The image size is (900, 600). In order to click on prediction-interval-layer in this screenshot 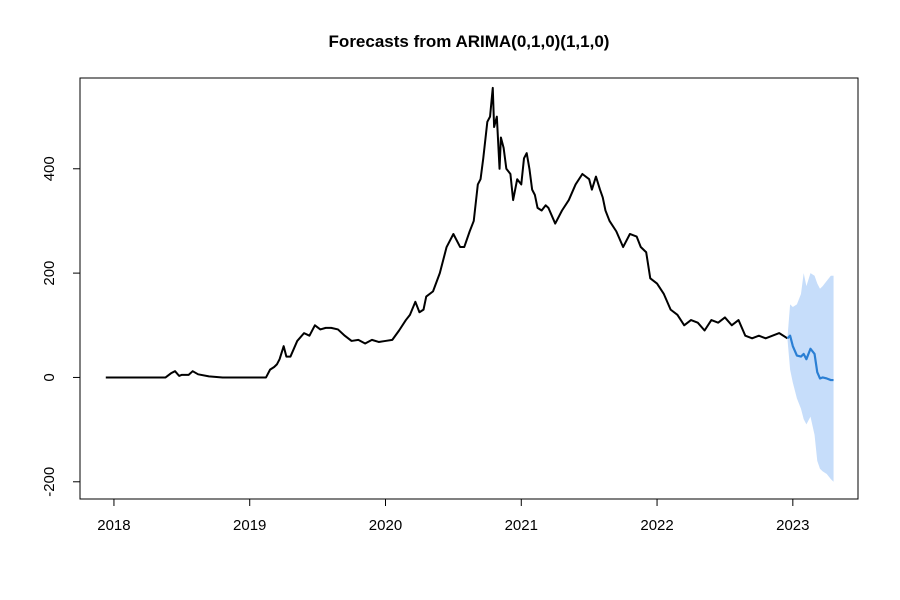, I will do `click(810, 377)`.